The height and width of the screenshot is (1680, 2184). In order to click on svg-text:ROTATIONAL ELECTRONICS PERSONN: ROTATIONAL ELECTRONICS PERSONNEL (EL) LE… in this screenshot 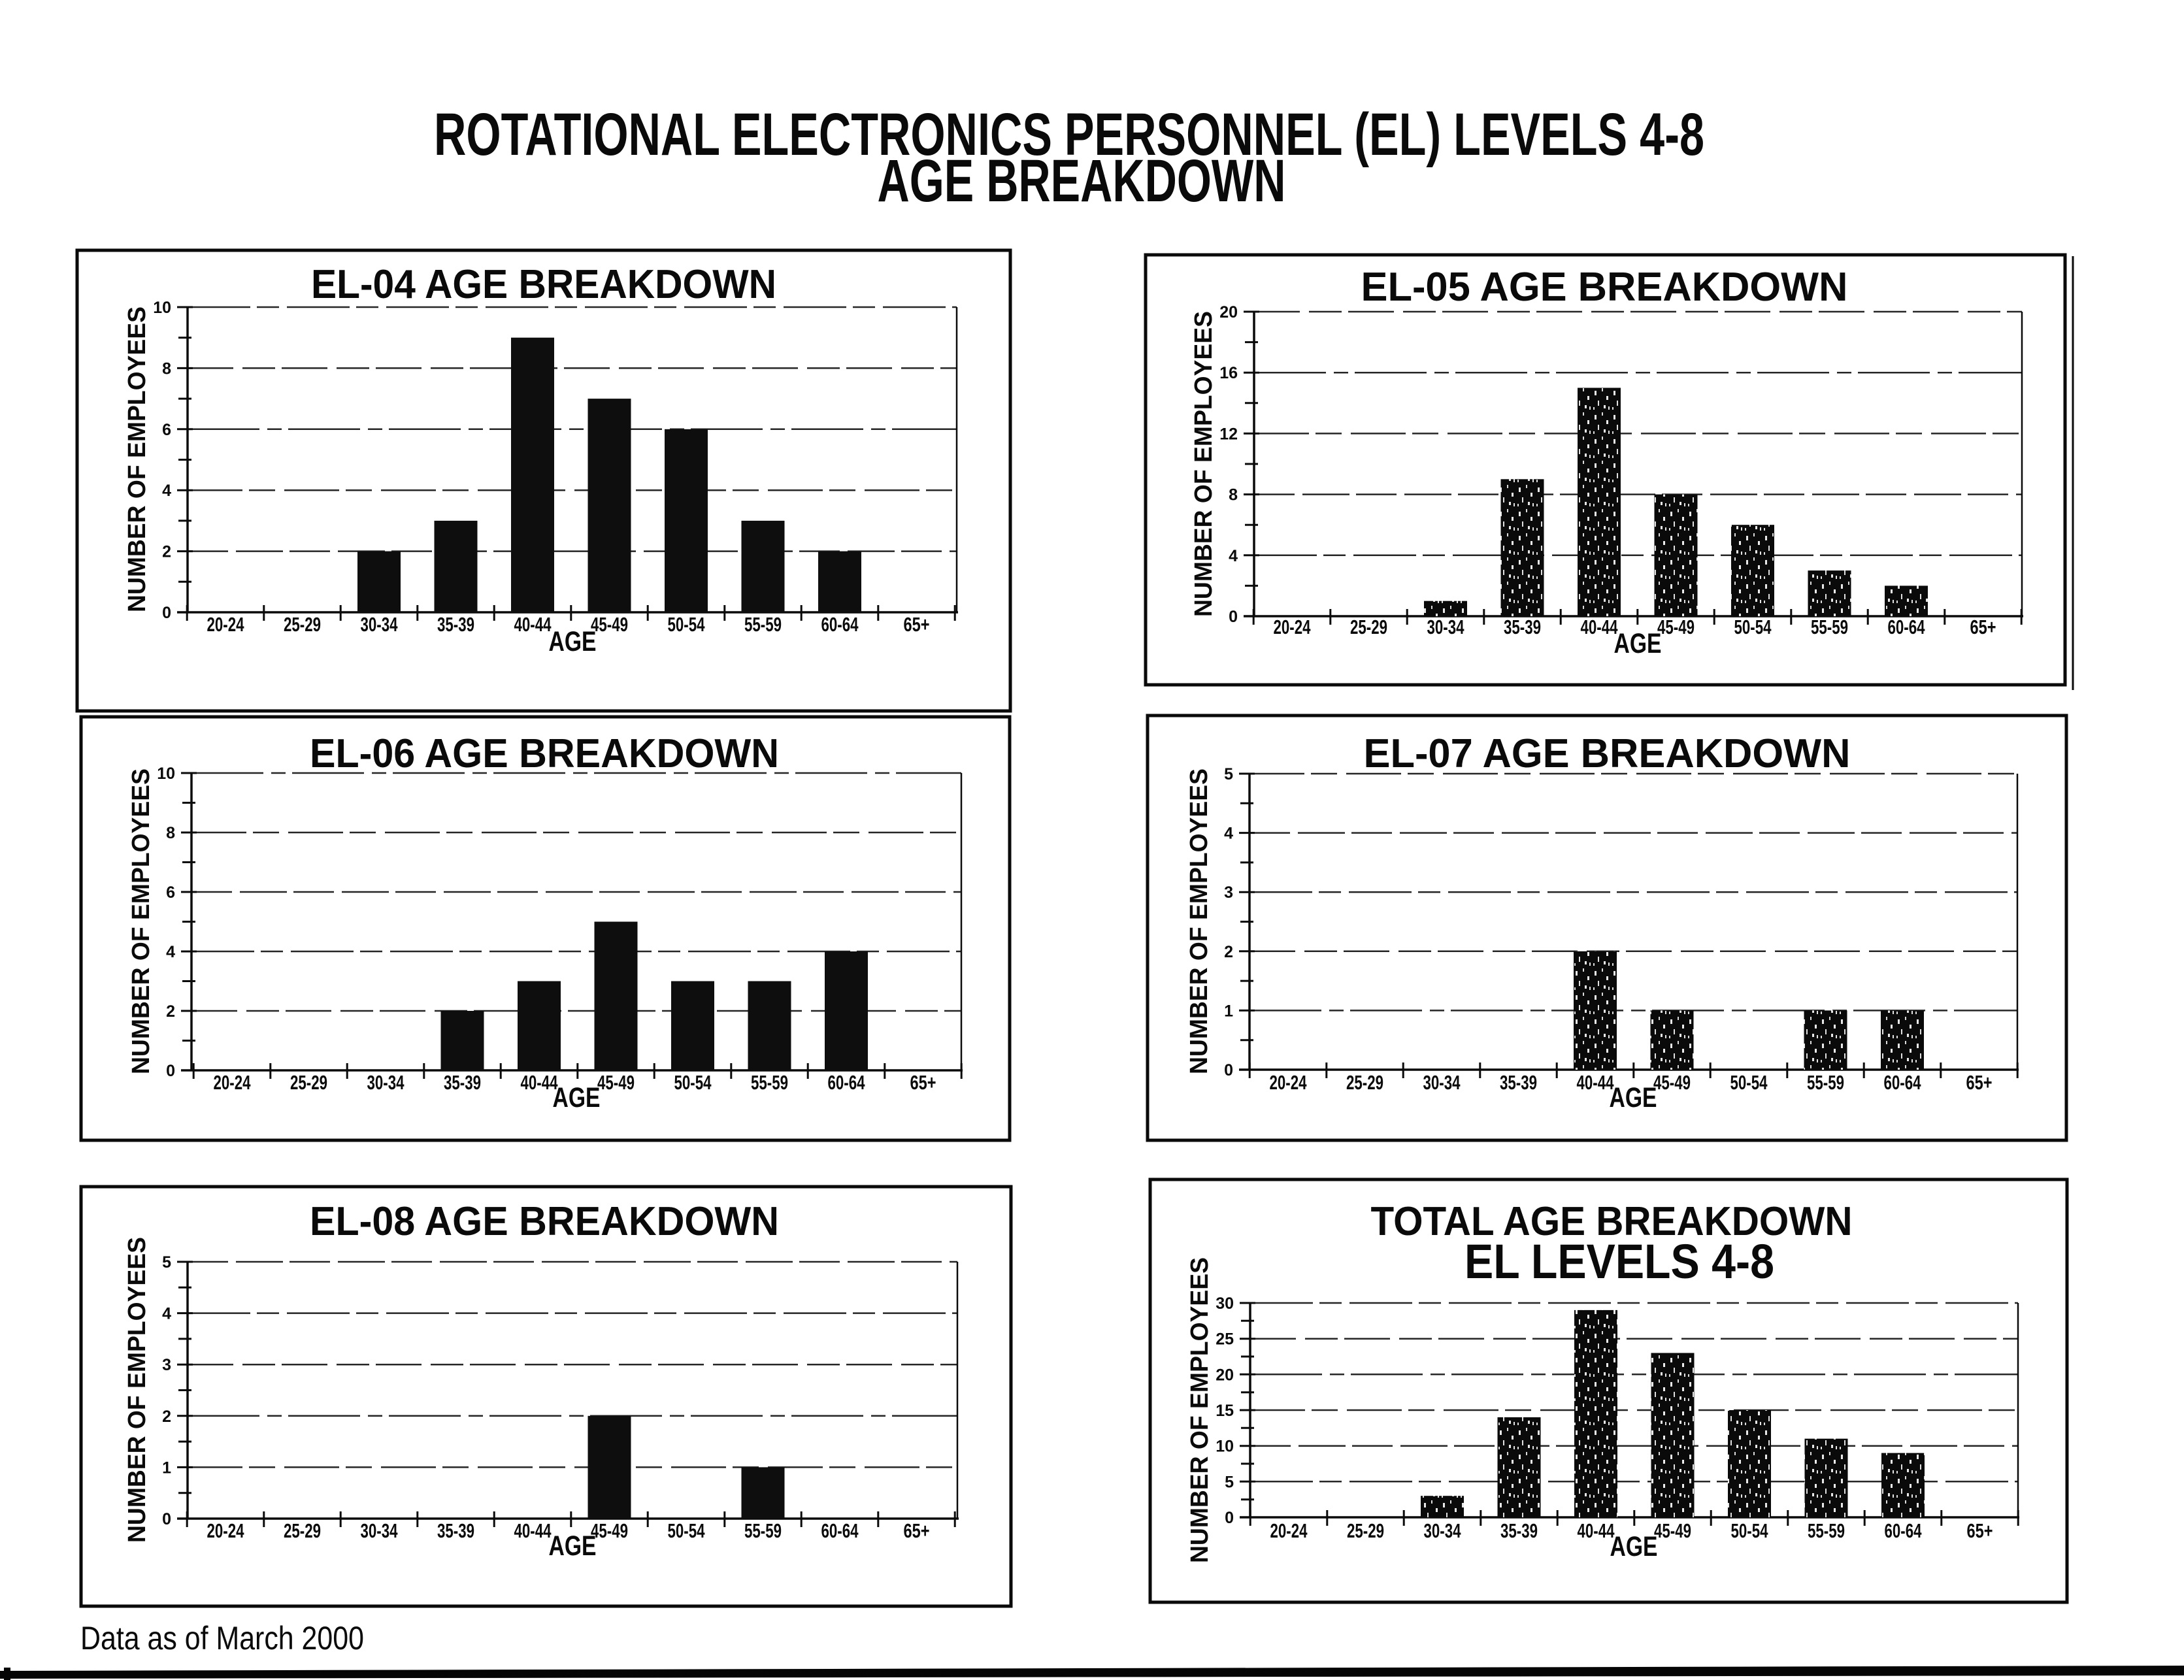, I will do `click(1069, 134)`.